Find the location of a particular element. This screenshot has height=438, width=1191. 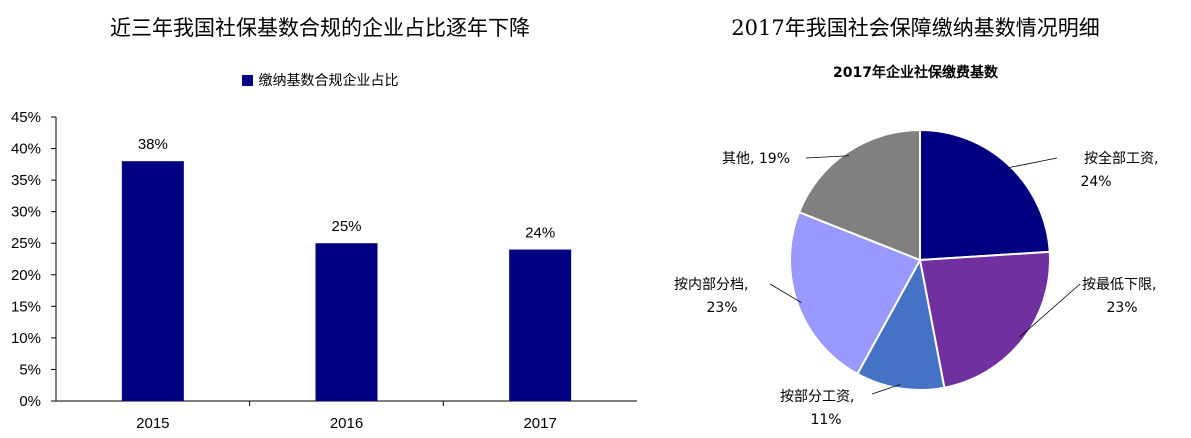

x-tick-label: 2017 is located at coordinates (539, 423).